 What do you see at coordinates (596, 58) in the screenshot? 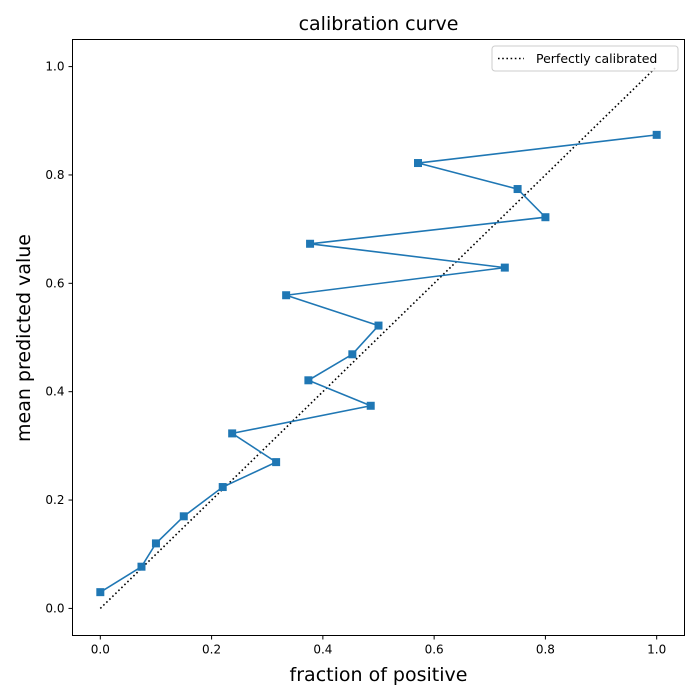
I see `legend-label-perfect: Perfectly calibrated` at bounding box center [596, 58].